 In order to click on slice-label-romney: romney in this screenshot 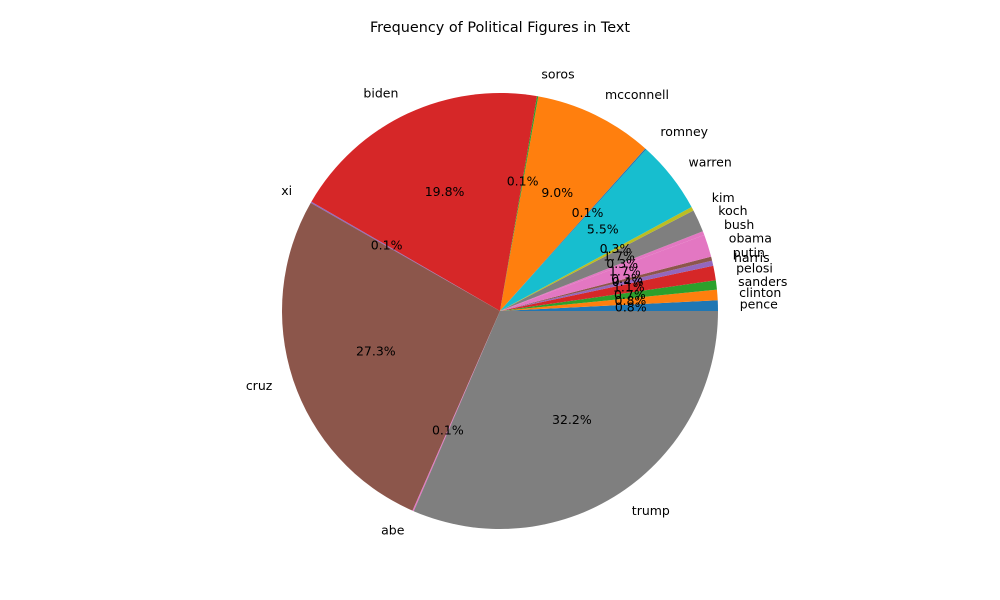, I will do `click(684, 131)`.